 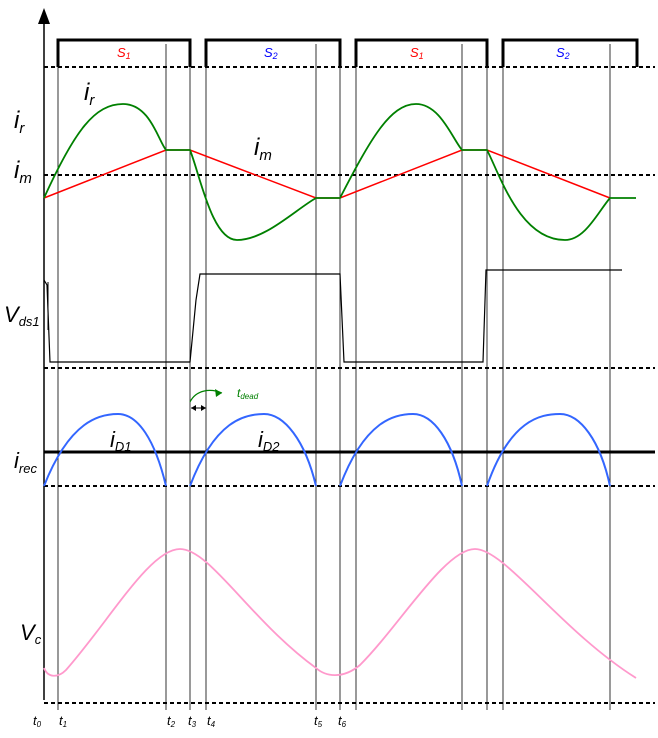 I want to click on diode-current-waveforms, so click(x=327, y=449).